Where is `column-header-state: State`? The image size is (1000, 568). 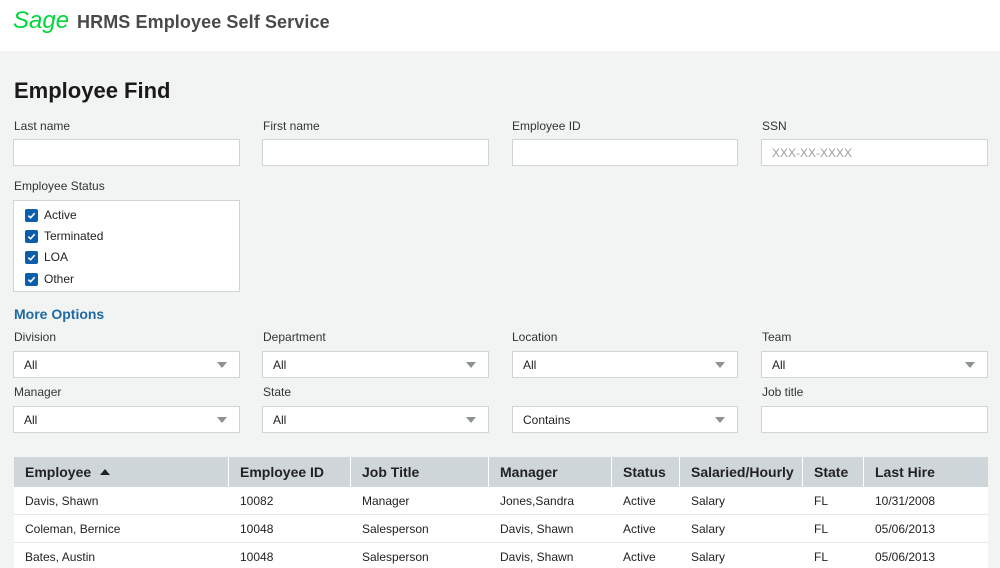
column-header-state: State is located at coordinates (833, 472).